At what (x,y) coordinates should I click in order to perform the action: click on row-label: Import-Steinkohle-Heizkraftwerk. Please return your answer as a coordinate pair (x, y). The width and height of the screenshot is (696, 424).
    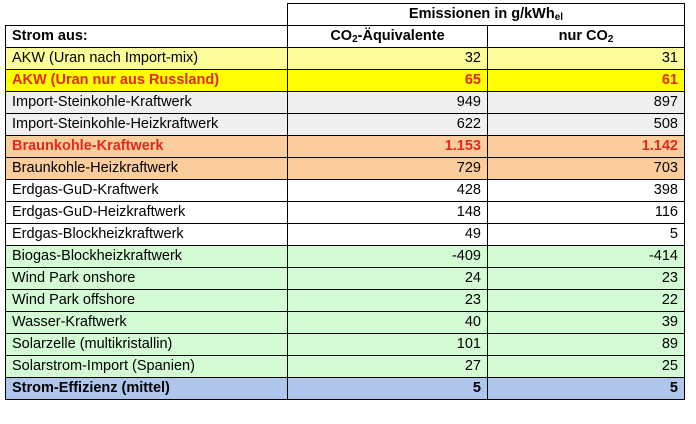
    Looking at the image, I should click on (146, 124).